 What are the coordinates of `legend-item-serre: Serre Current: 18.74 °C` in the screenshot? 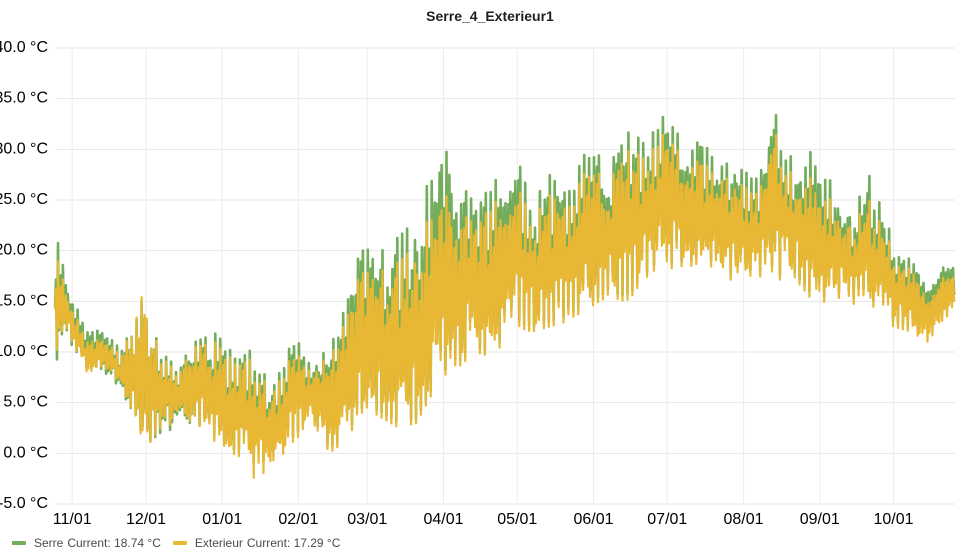 It's located at (86, 543).